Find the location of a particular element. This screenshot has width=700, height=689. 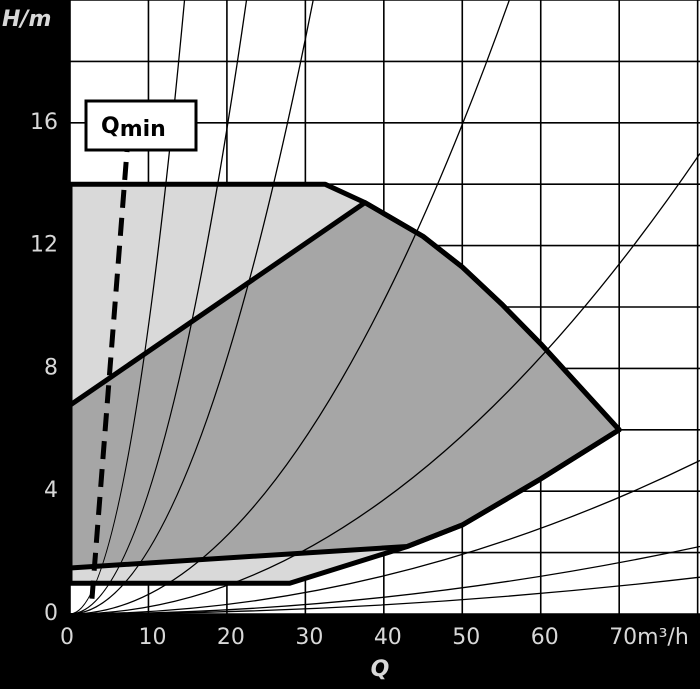

qmin-label: Qmin is located at coordinates (133, 128).